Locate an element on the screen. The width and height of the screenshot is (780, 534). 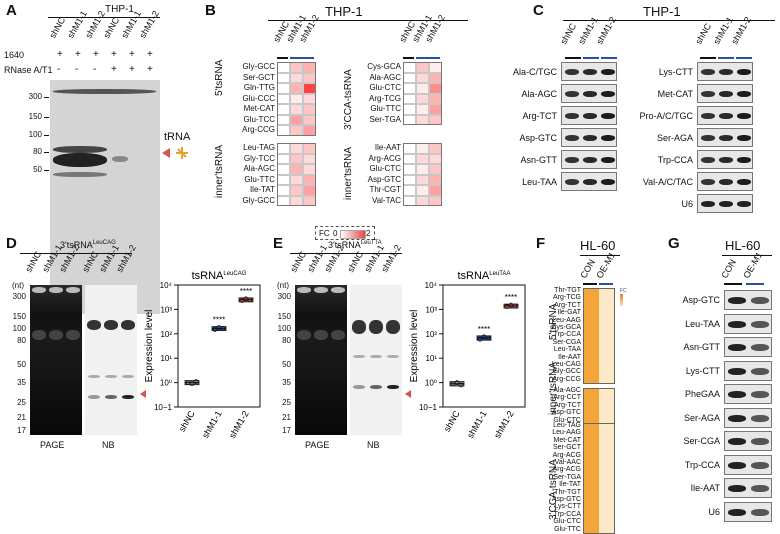
panel-b-color-bar is located at coordinates (282, 58).